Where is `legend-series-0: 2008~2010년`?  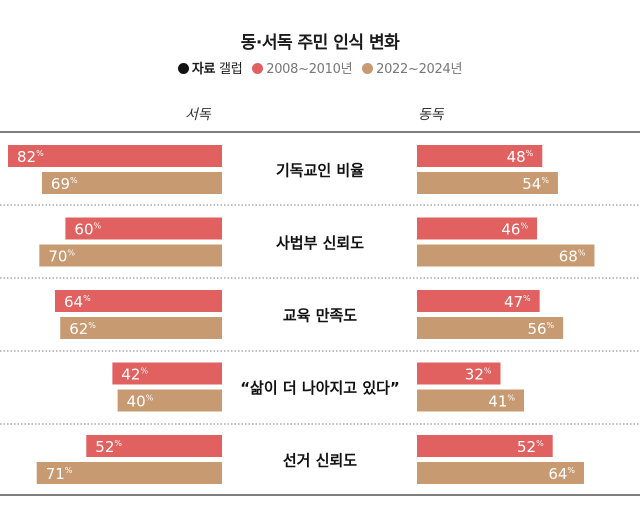
legend-series-0: 2008~2010년 is located at coordinates (302, 67).